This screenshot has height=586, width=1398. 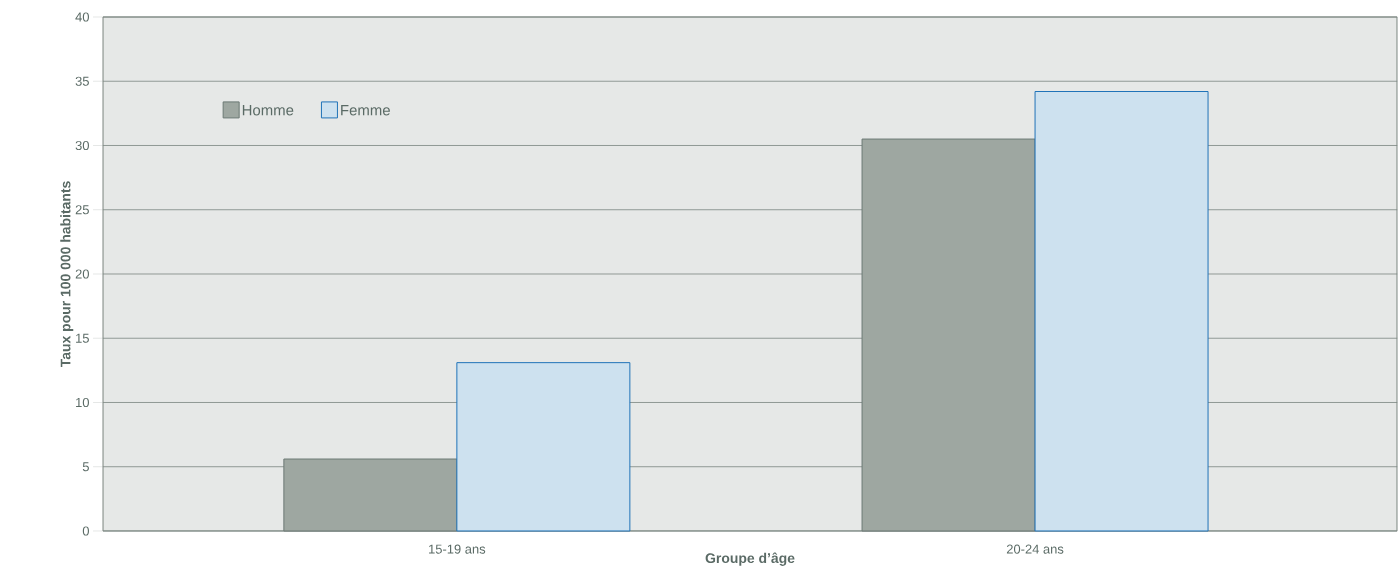 What do you see at coordinates (82, 402) in the screenshot?
I see `y-tick-label: 10` at bounding box center [82, 402].